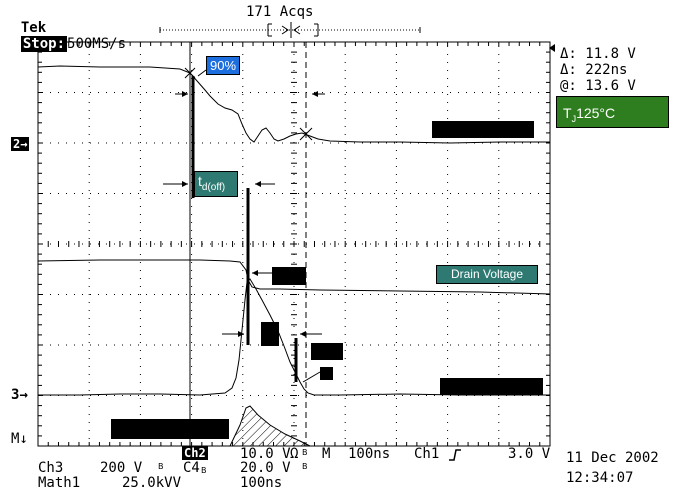  I want to click on ch2-marker-label: 2, so click(17, 144).